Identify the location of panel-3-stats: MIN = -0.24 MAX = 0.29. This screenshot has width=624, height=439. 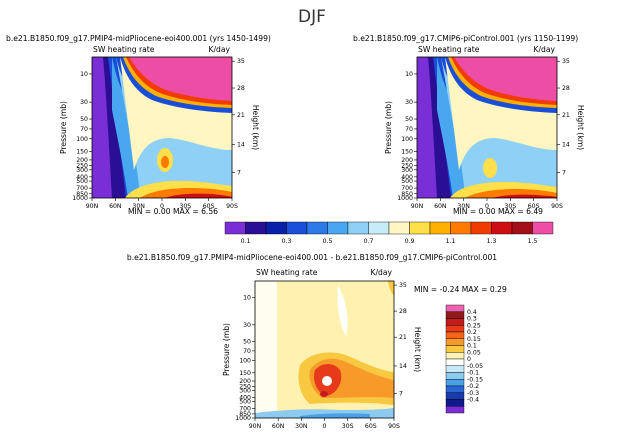
(460, 289).